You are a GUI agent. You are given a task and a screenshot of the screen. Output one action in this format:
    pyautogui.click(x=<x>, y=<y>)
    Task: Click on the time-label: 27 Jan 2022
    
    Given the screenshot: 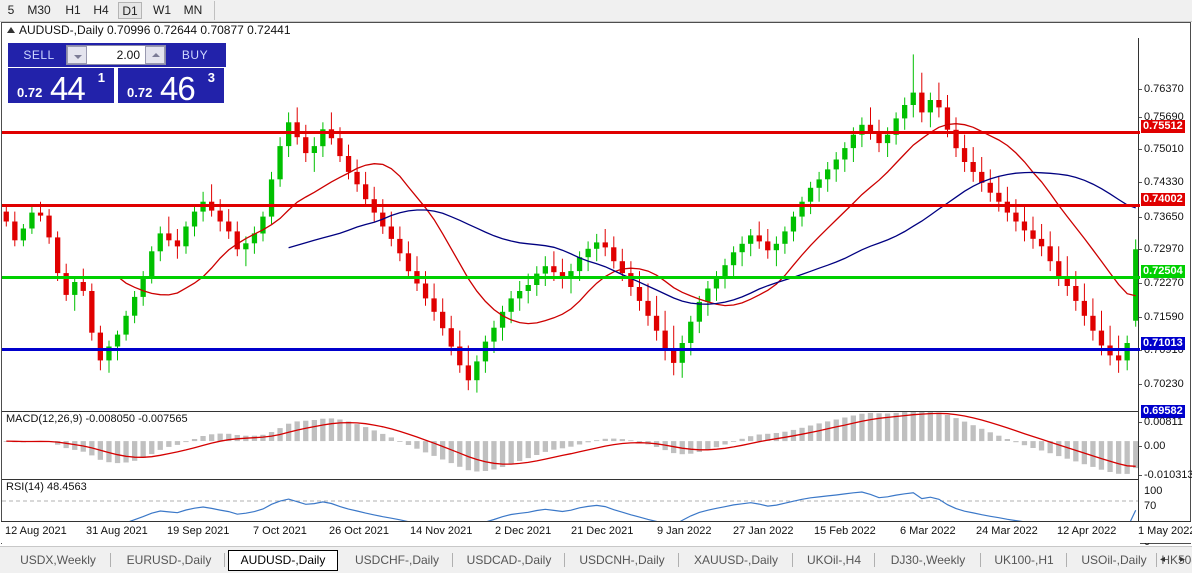 What is the action you would take?
    pyautogui.click(x=763, y=531)
    